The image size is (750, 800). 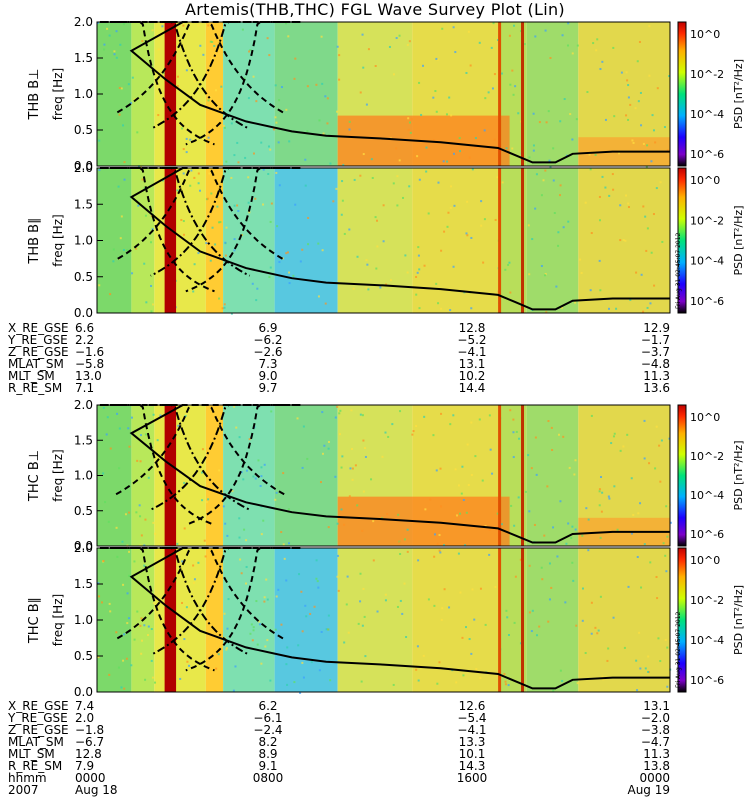 What do you see at coordinates (38, 730) in the screenshot?
I see `ephemeris-row-label: Z_RE_GSE` at bounding box center [38, 730].